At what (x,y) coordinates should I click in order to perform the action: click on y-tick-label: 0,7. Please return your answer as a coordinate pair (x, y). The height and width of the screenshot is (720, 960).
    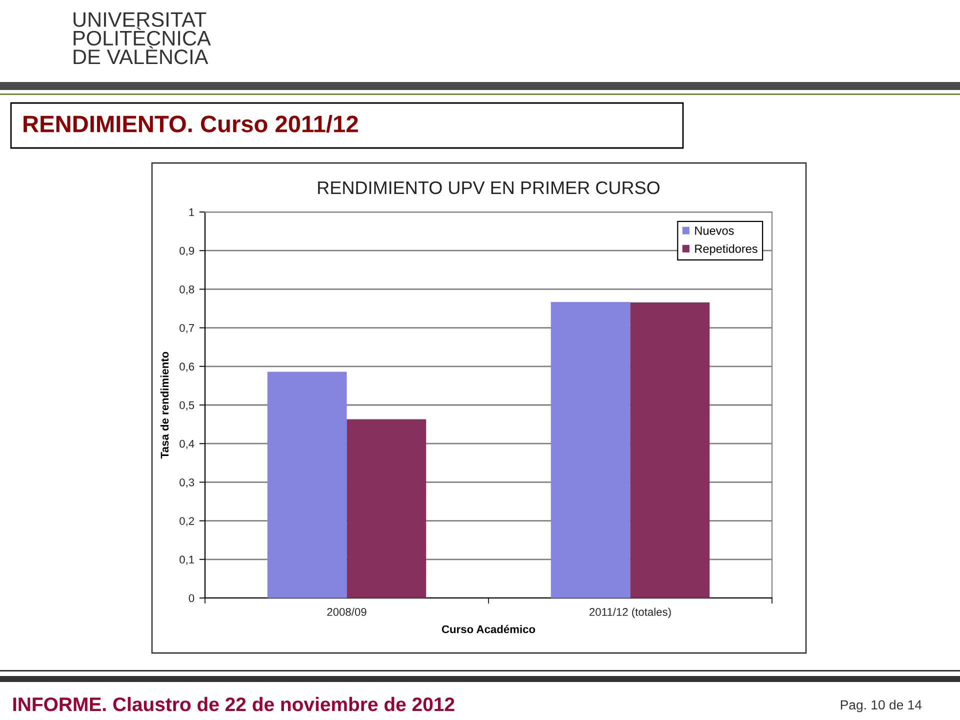
    Looking at the image, I should click on (187, 329).